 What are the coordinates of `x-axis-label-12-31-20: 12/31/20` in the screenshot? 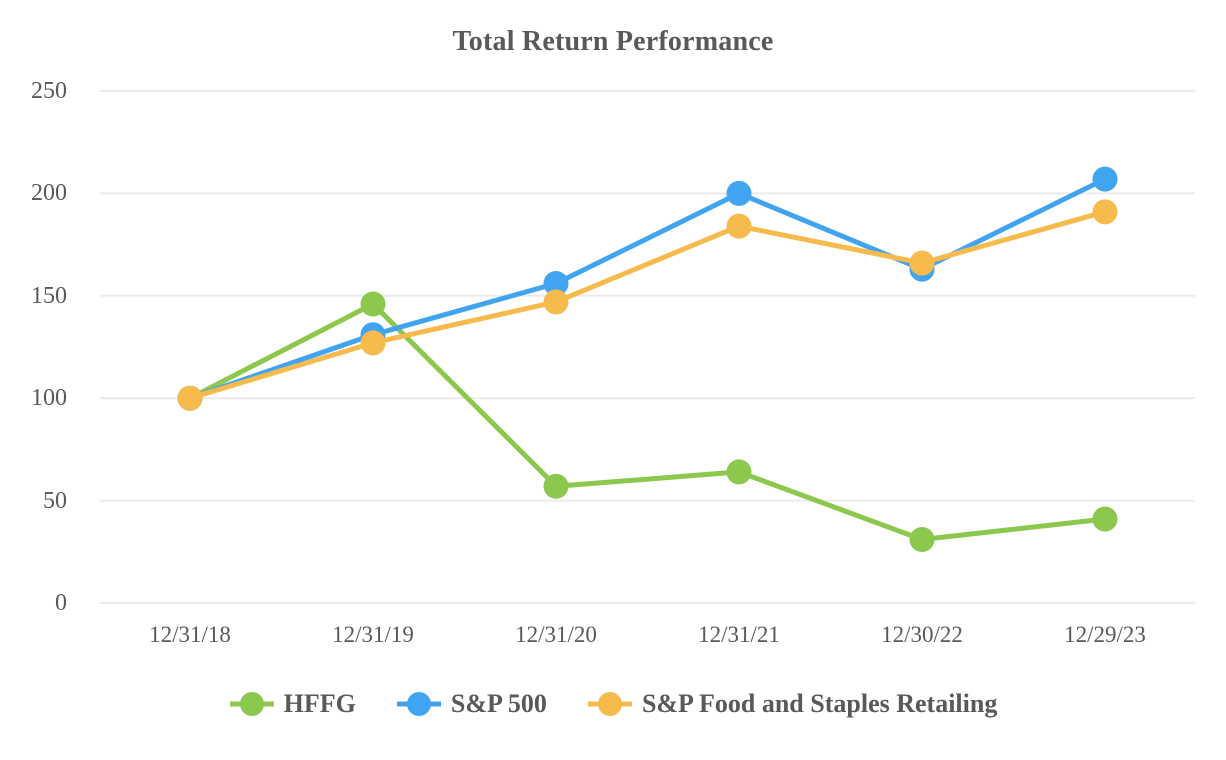 It's located at (556, 634).